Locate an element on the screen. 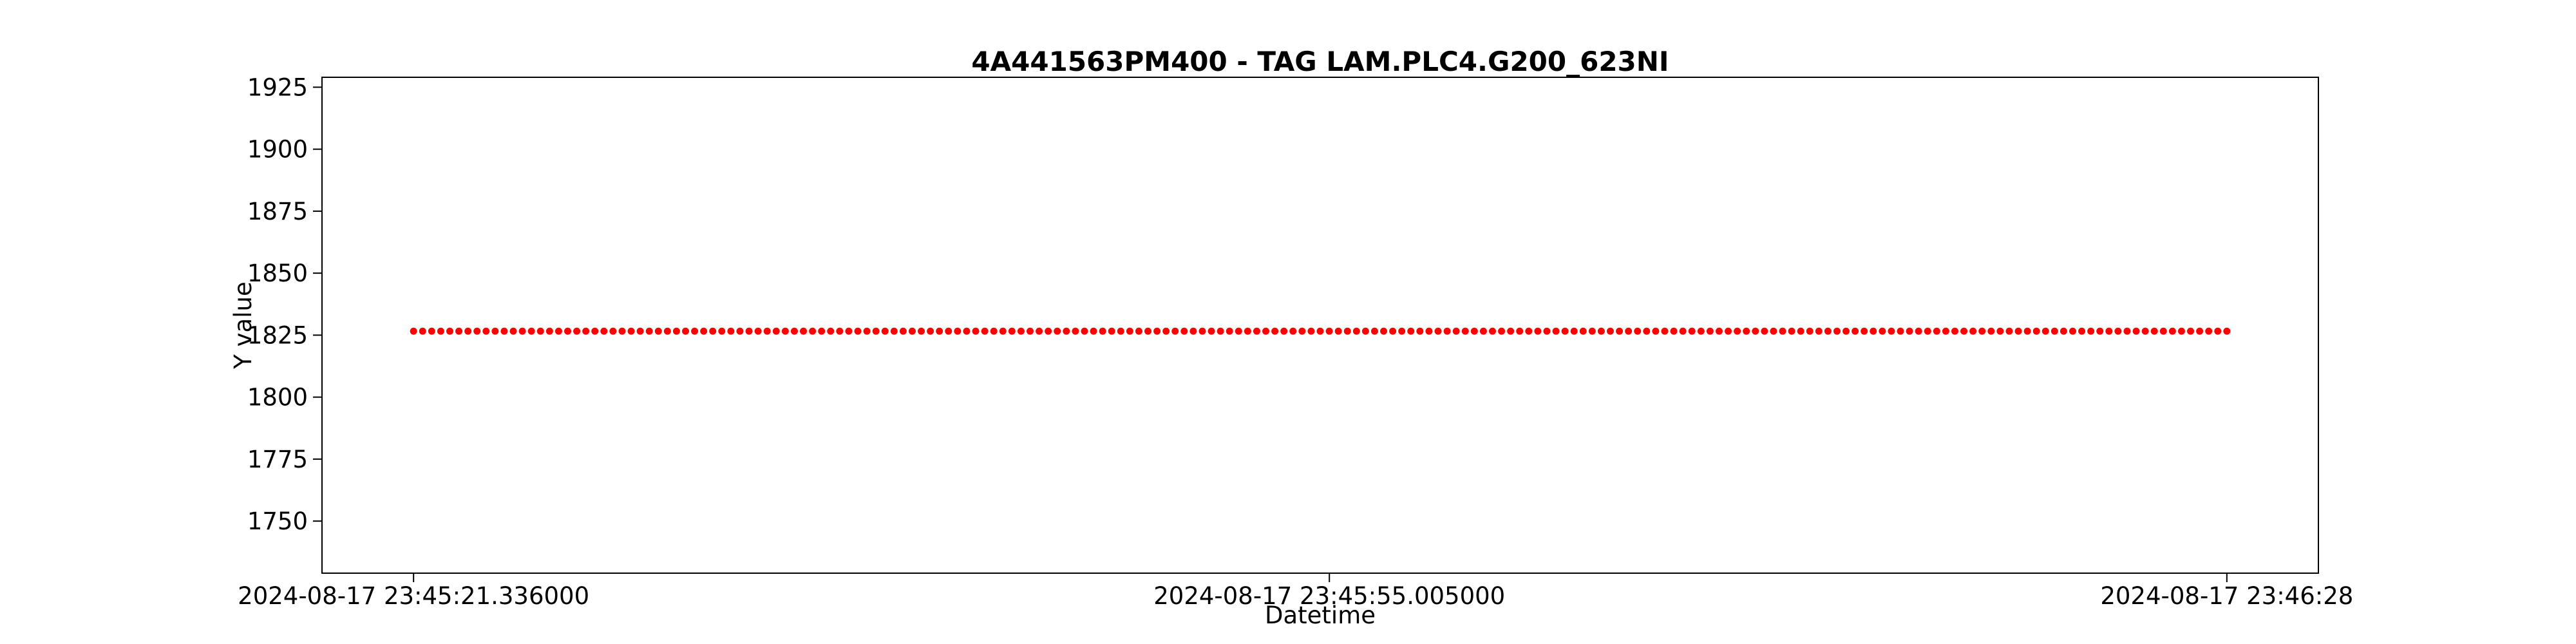  x-tick-label: 2024-08-17 23:45:21.336000 is located at coordinates (414, 596).